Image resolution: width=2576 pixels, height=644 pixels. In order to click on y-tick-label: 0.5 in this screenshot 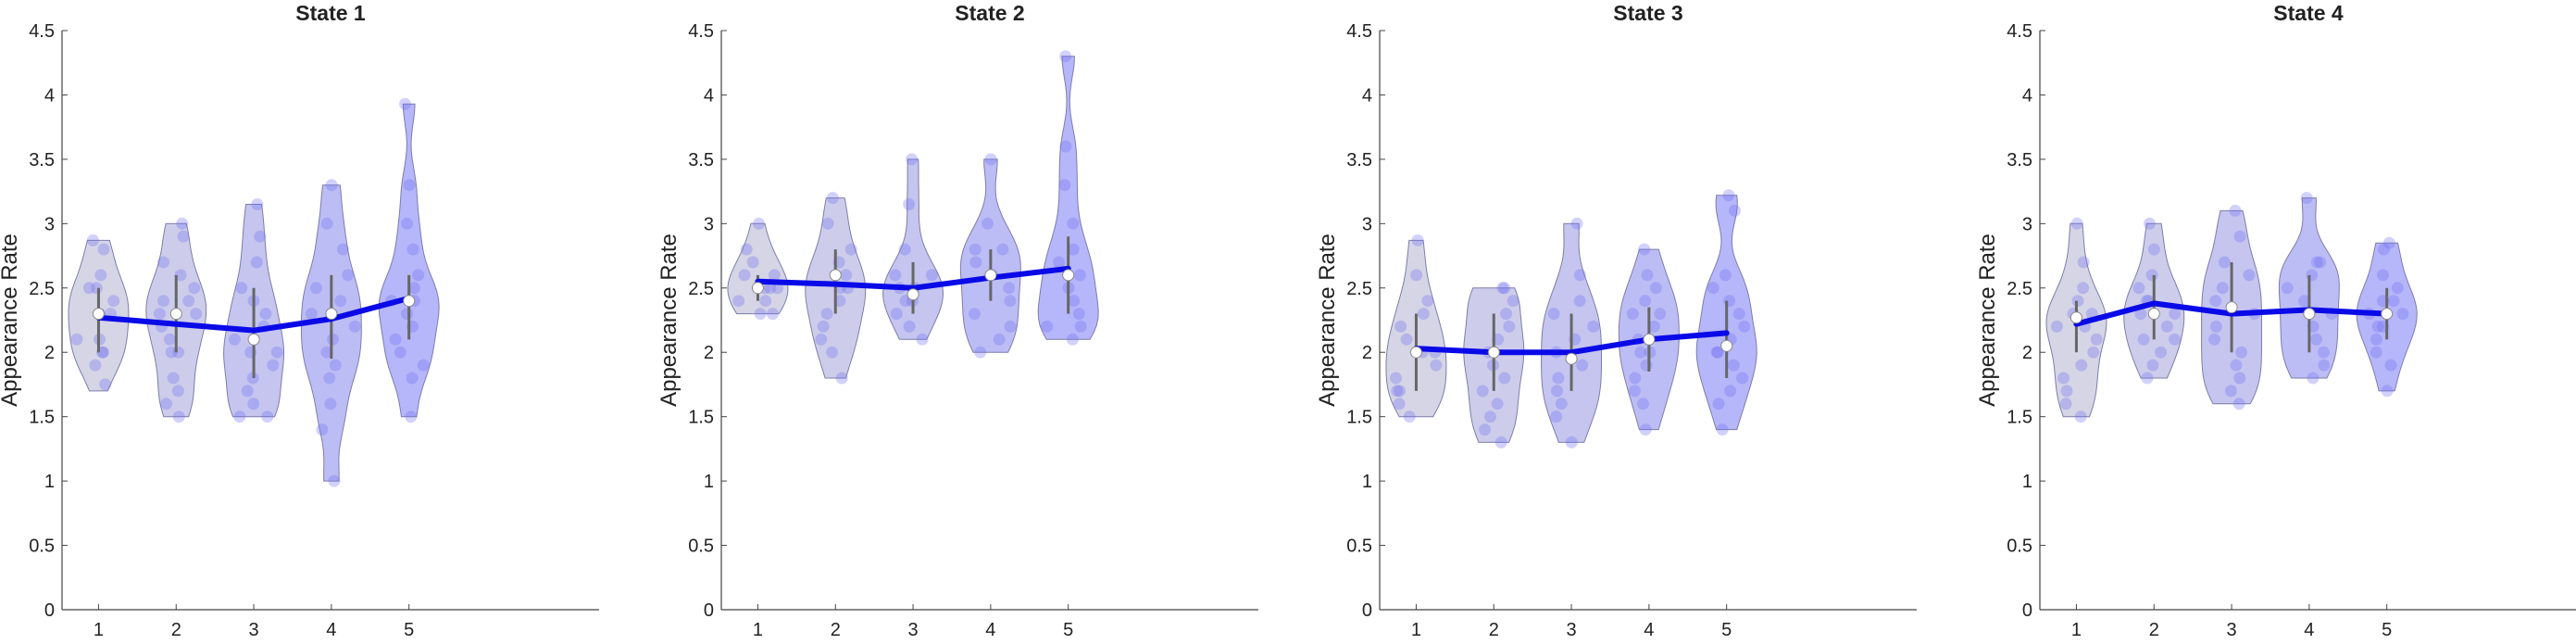, I will do `click(701, 547)`.